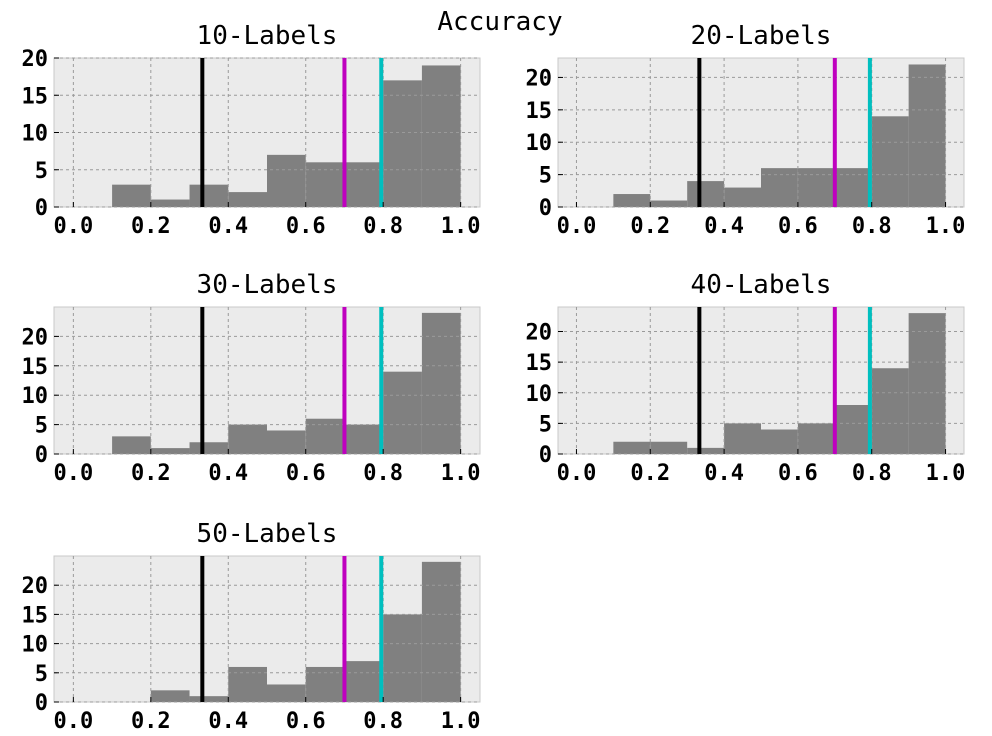 The width and height of the screenshot is (992, 736). Describe the element at coordinates (499, 22) in the screenshot. I see `figure-title: Accuracy` at that location.